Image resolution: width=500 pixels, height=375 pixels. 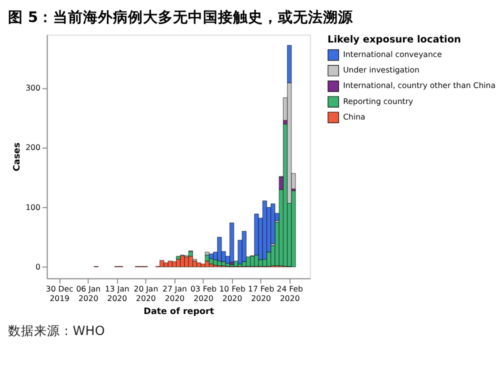 What do you see at coordinates (146, 294) in the screenshot?
I see `x-tick-label: 20 Jan 2020` at bounding box center [146, 294].